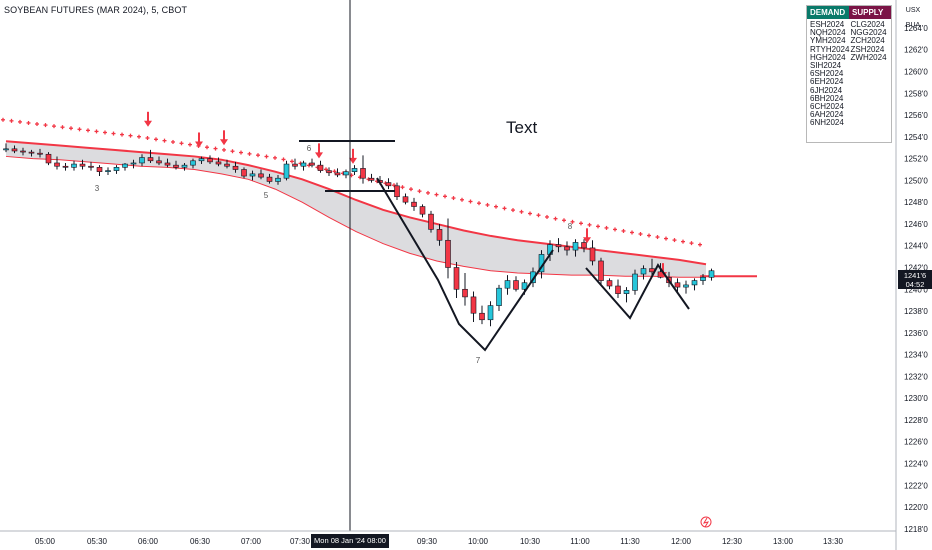 This screenshot has height=550, width=932. What do you see at coordinates (868, 33) in the screenshot?
I see `legend-supply-item: NGG2024` at bounding box center [868, 33].